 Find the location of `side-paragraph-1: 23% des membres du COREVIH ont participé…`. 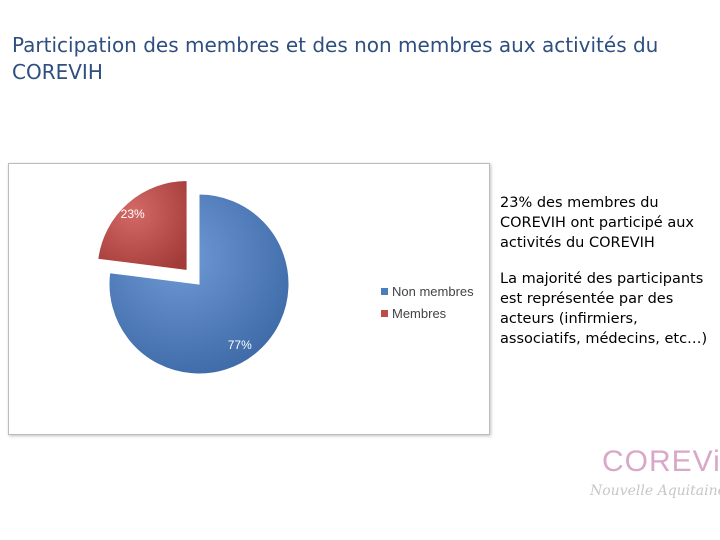

side-paragraph-1: 23% des membres du COREVIH ont participé… is located at coordinates (597, 223).